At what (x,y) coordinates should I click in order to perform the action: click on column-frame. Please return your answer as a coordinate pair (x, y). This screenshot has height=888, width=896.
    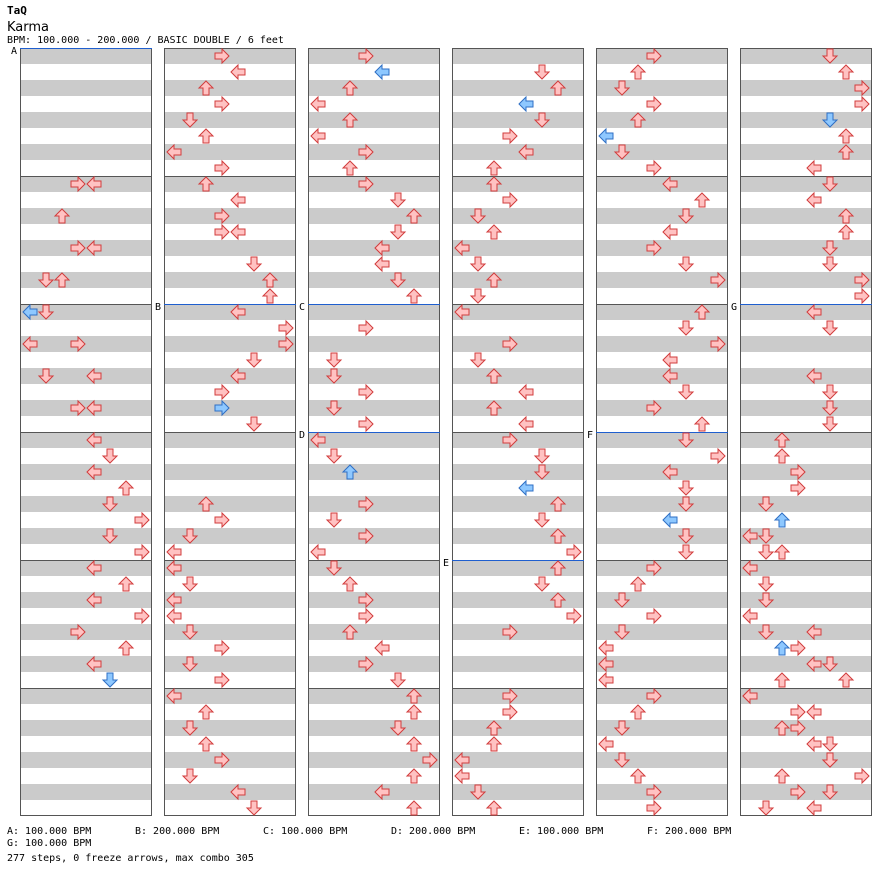
    Looking at the image, I should click on (230, 432).